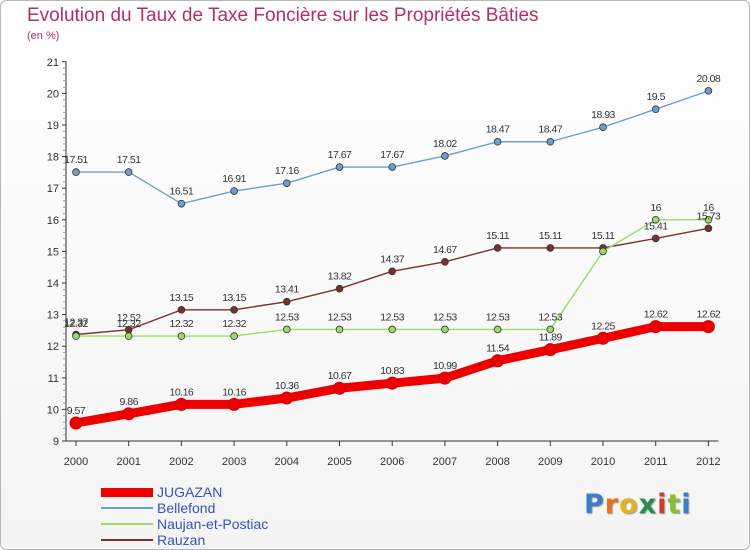  What do you see at coordinates (287, 171) in the screenshot?
I see `data-label: 17.16` at bounding box center [287, 171].